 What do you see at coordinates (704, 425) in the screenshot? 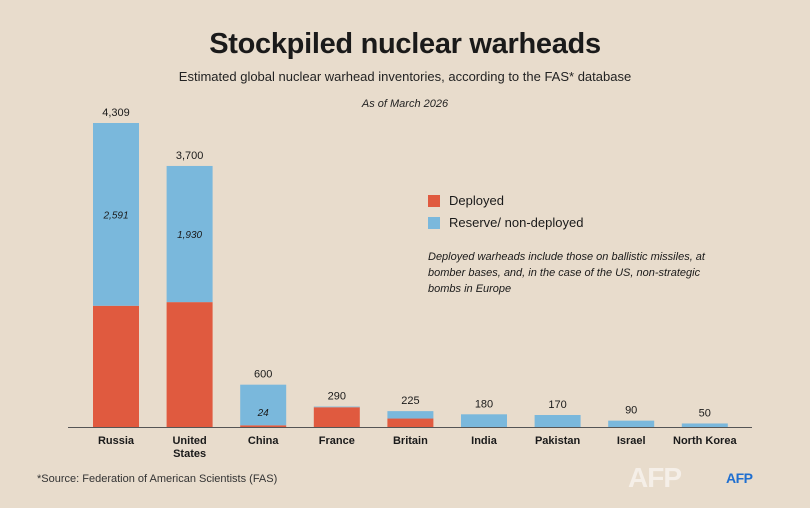
I see `bar-reserve-north-korea` at bounding box center [704, 425].